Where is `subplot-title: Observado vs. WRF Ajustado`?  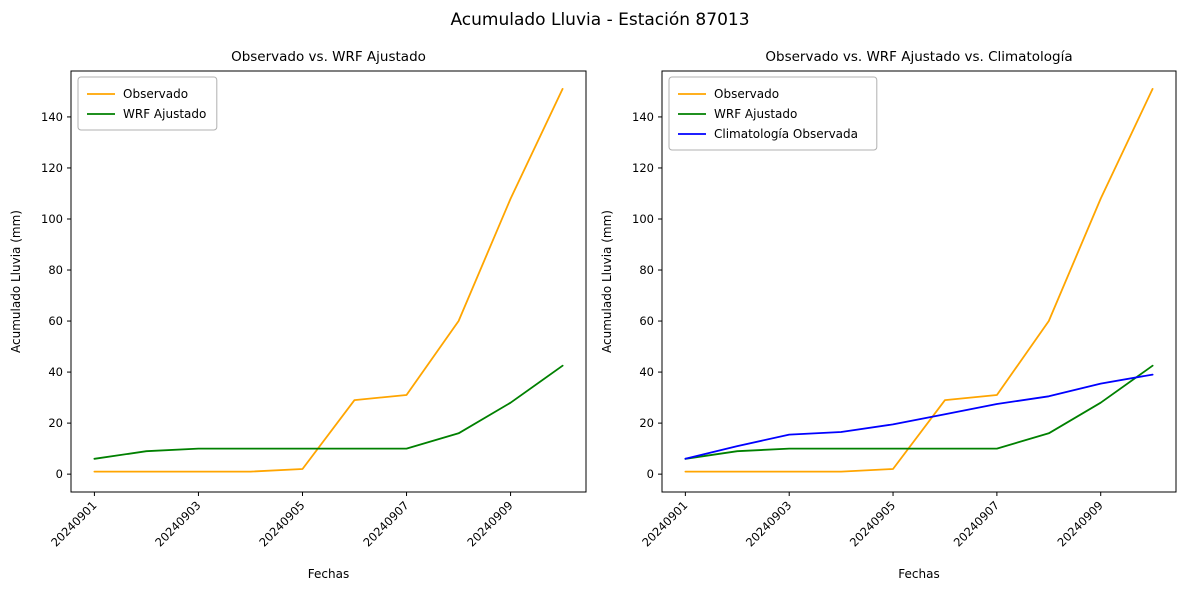 subplot-title: Observado vs. WRF Ajustado is located at coordinates (328, 57).